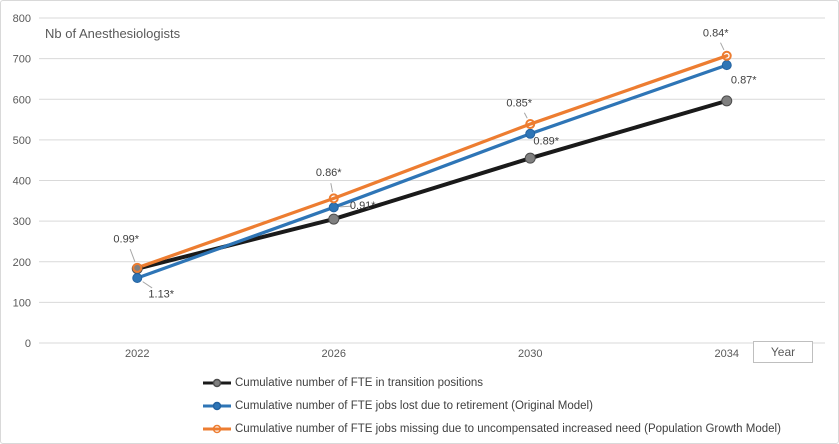 The width and height of the screenshot is (839, 444). Describe the element at coordinates (22, 100) in the screenshot. I see `y-tick-label: 600` at that location.